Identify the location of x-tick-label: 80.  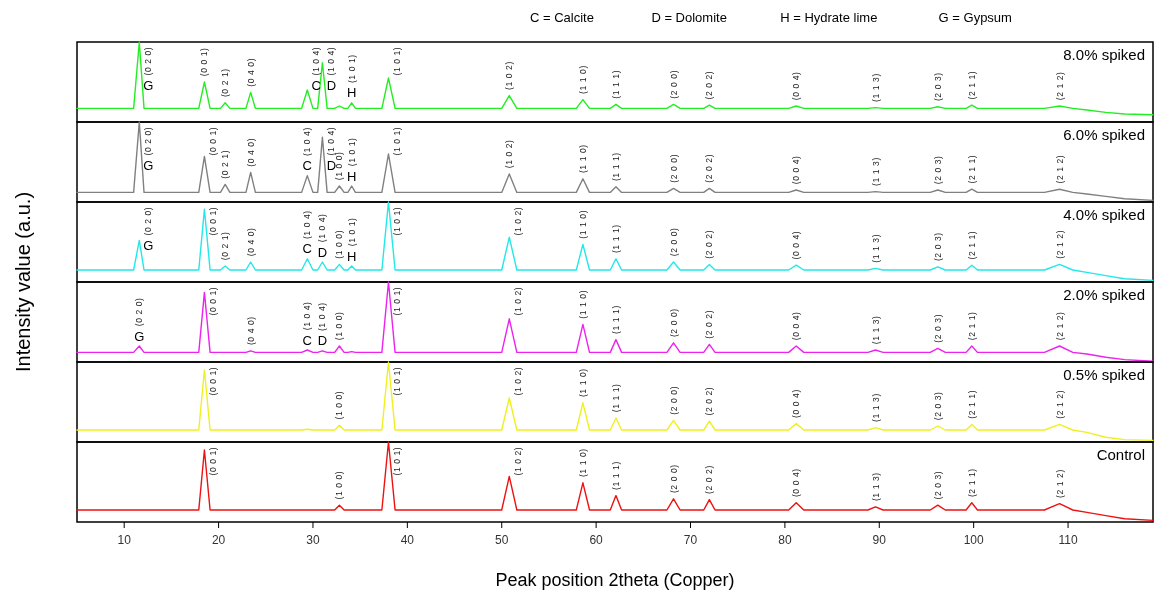
(785, 540).